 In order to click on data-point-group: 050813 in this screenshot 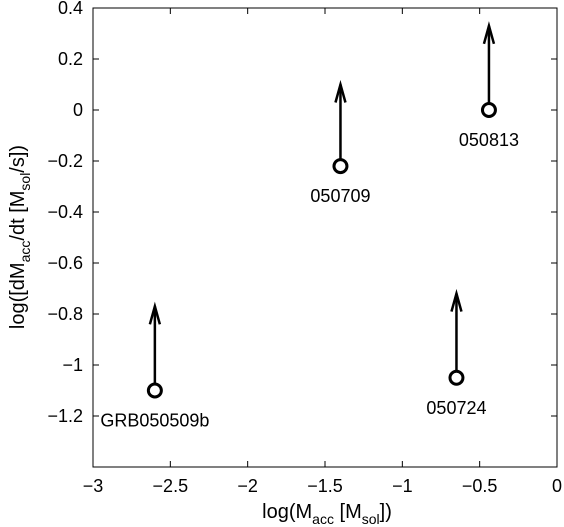, I will do `click(489, 85)`.